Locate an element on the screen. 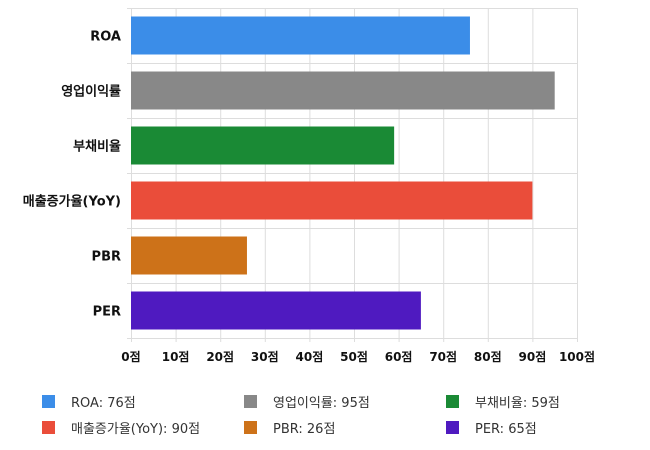  x-tick-label: 90점 is located at coordinates (533, 356).